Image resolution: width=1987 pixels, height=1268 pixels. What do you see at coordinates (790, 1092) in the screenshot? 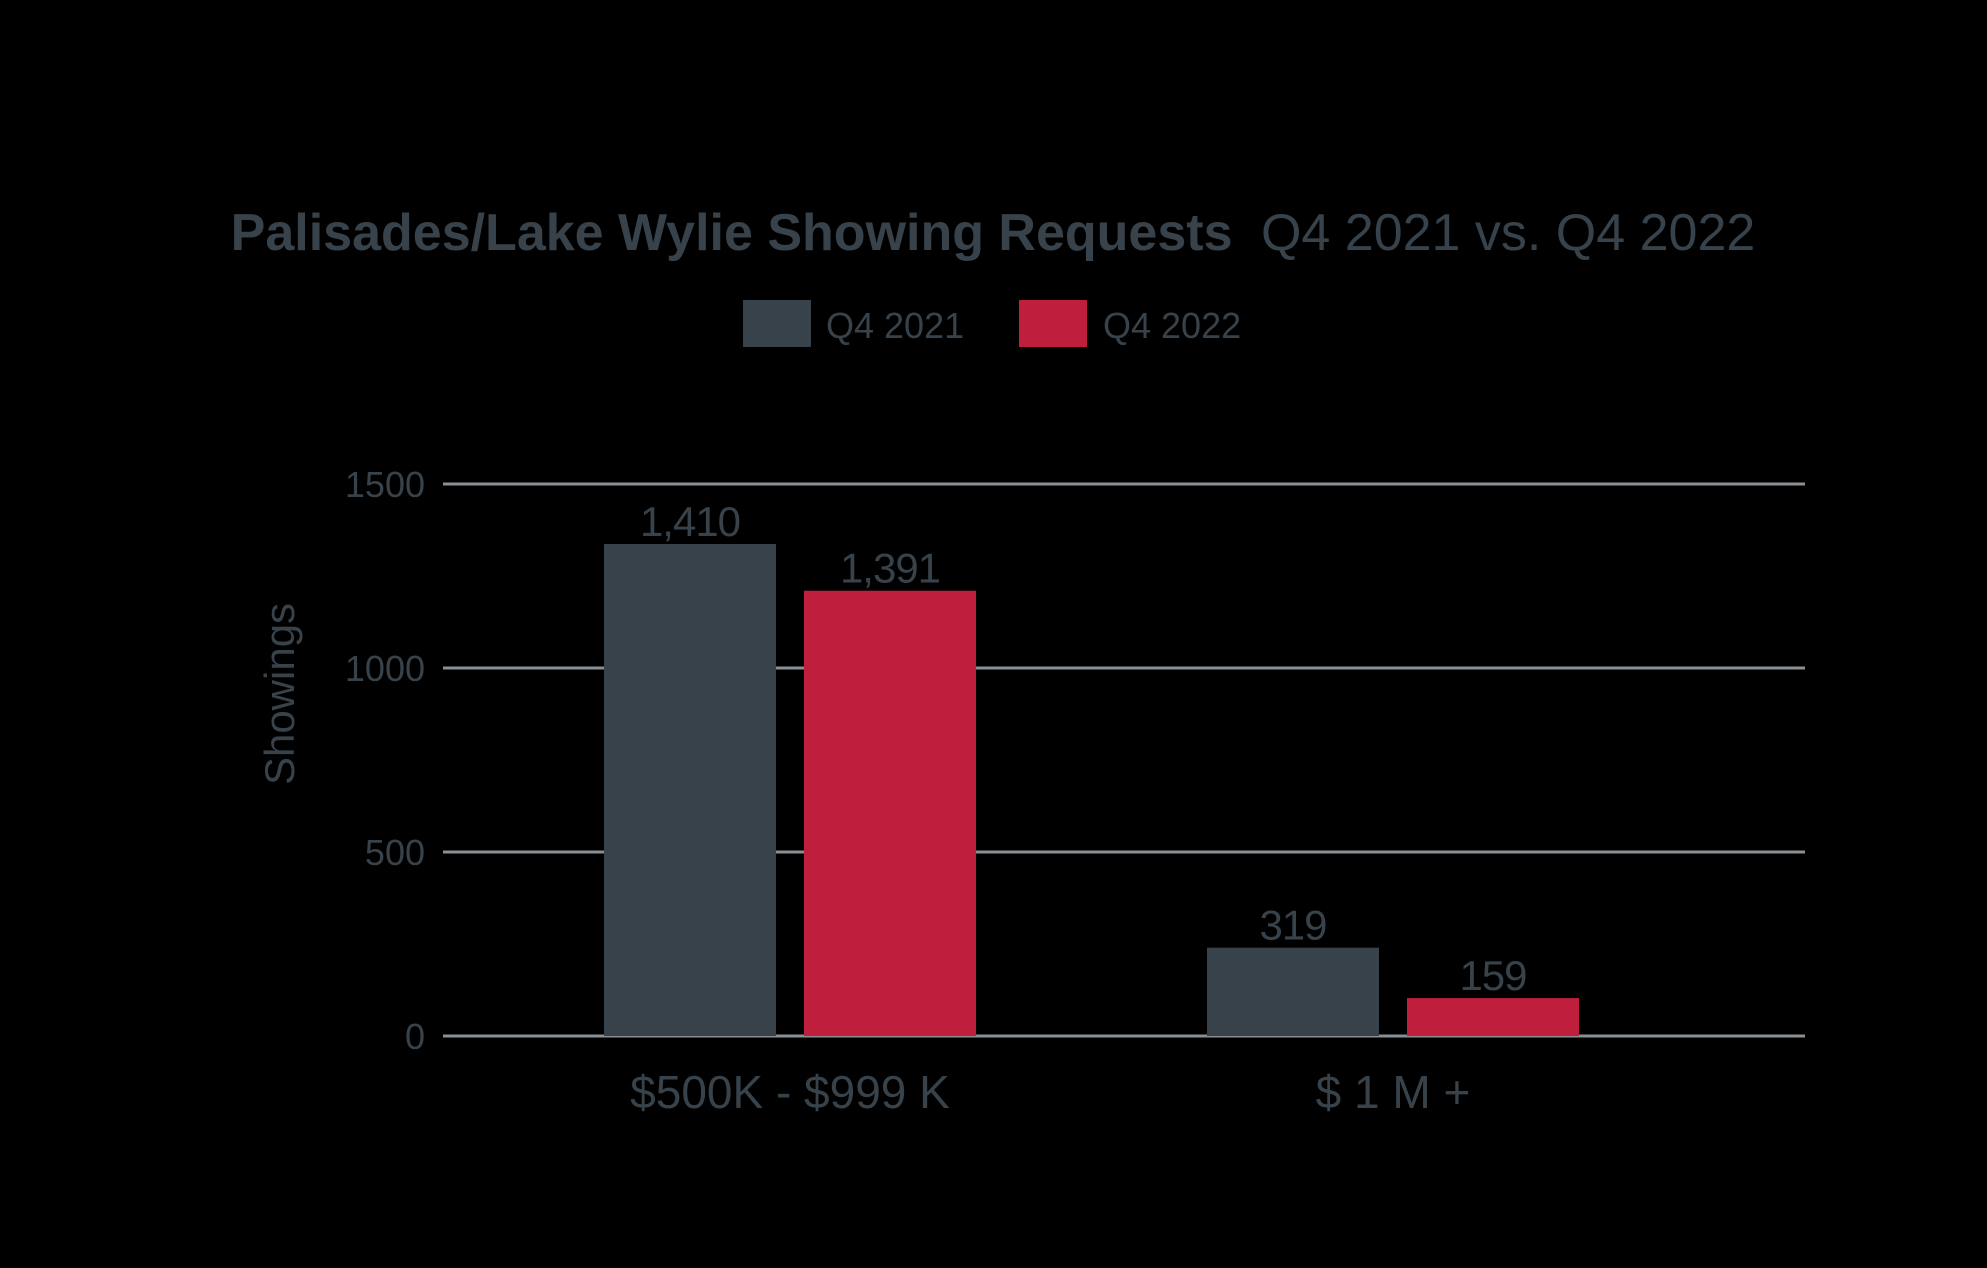
I see `x-tick-label: $500K - $999 K` at bounding box center [790, 1092].